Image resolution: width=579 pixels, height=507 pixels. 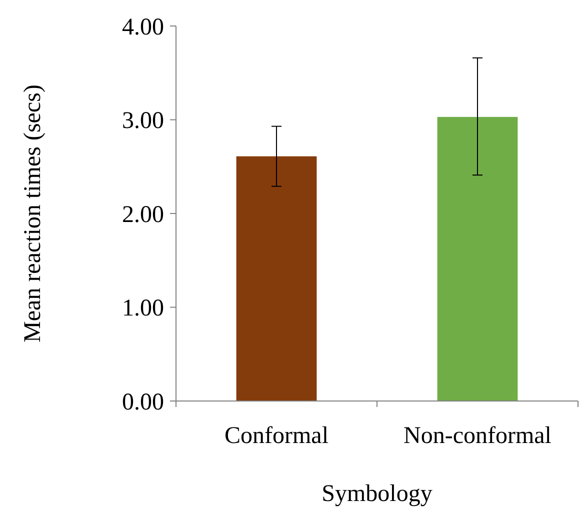 I want to click on y-tick-label: 3.00, so click(x=143, y=121).